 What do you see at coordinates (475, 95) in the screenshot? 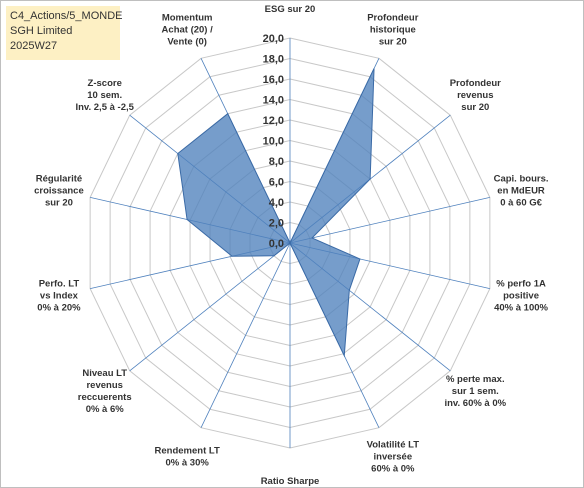
I see `axis-label: Profondeur revenus sur 20` at bounding box center [475, 95].